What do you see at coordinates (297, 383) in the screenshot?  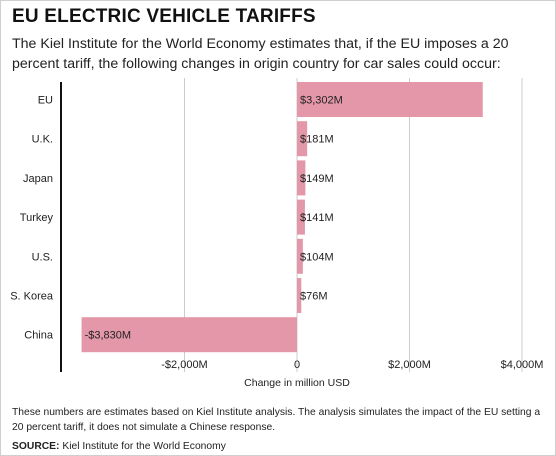 I see `x-axis-title: Change in million USD` at bounding box center [297, 383].